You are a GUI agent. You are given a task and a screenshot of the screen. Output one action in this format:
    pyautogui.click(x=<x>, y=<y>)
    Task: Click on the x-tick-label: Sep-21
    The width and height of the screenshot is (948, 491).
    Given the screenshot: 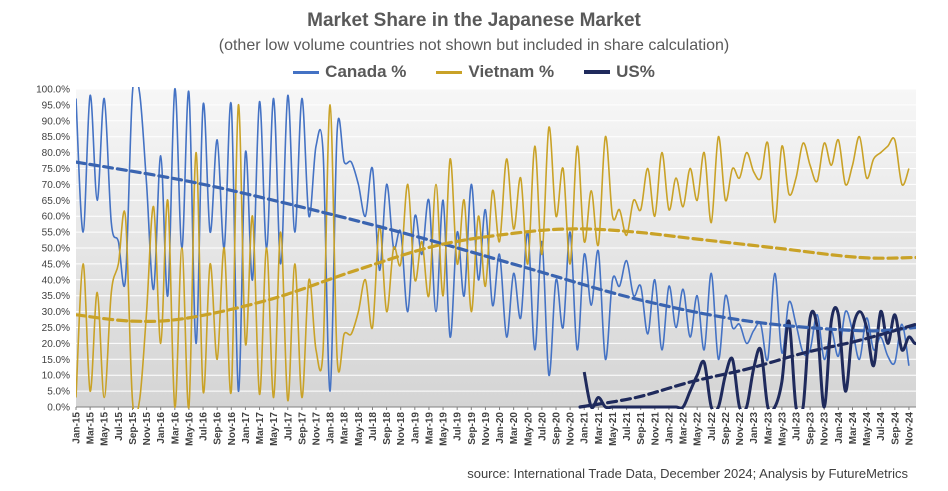 What is the action you would take?
    pyautogui.click(x=641, y=428)
    